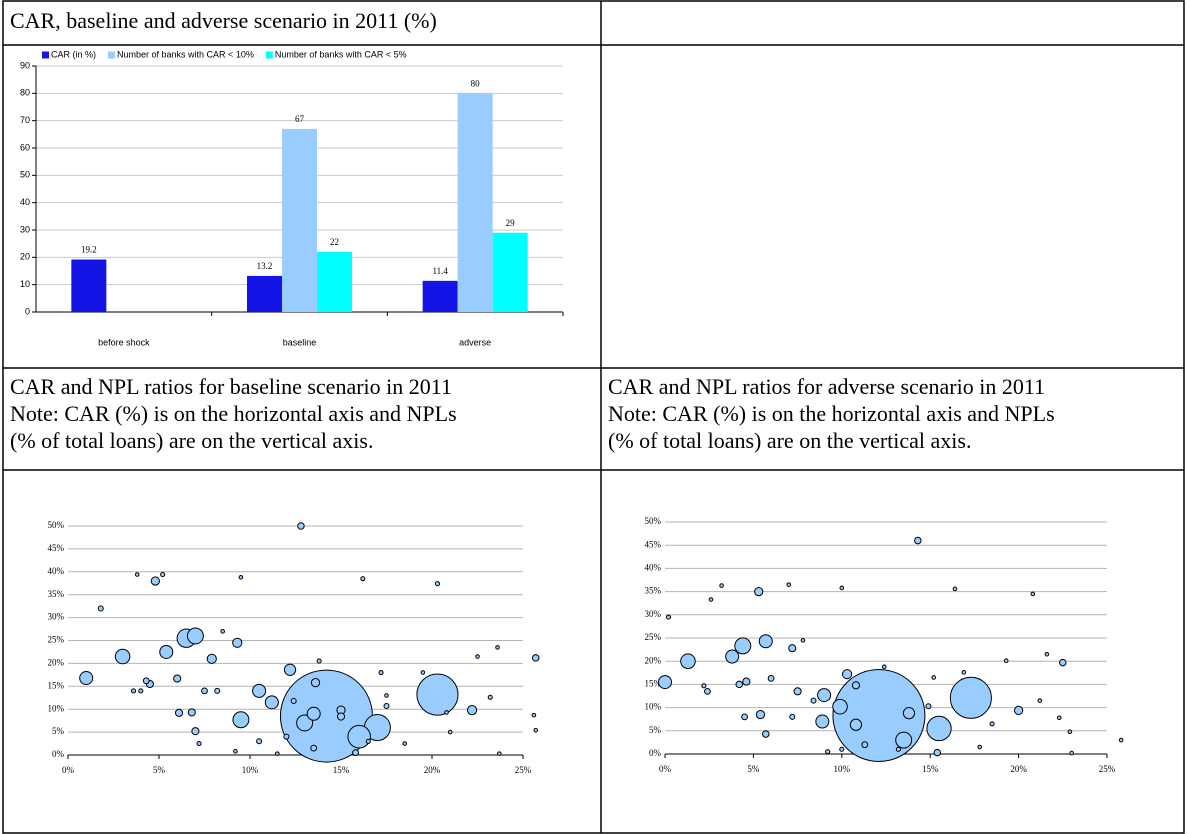  Describe the element at coordinates (432, 770) in the screenshot. I see `x-tick-label: 20%` at that location.